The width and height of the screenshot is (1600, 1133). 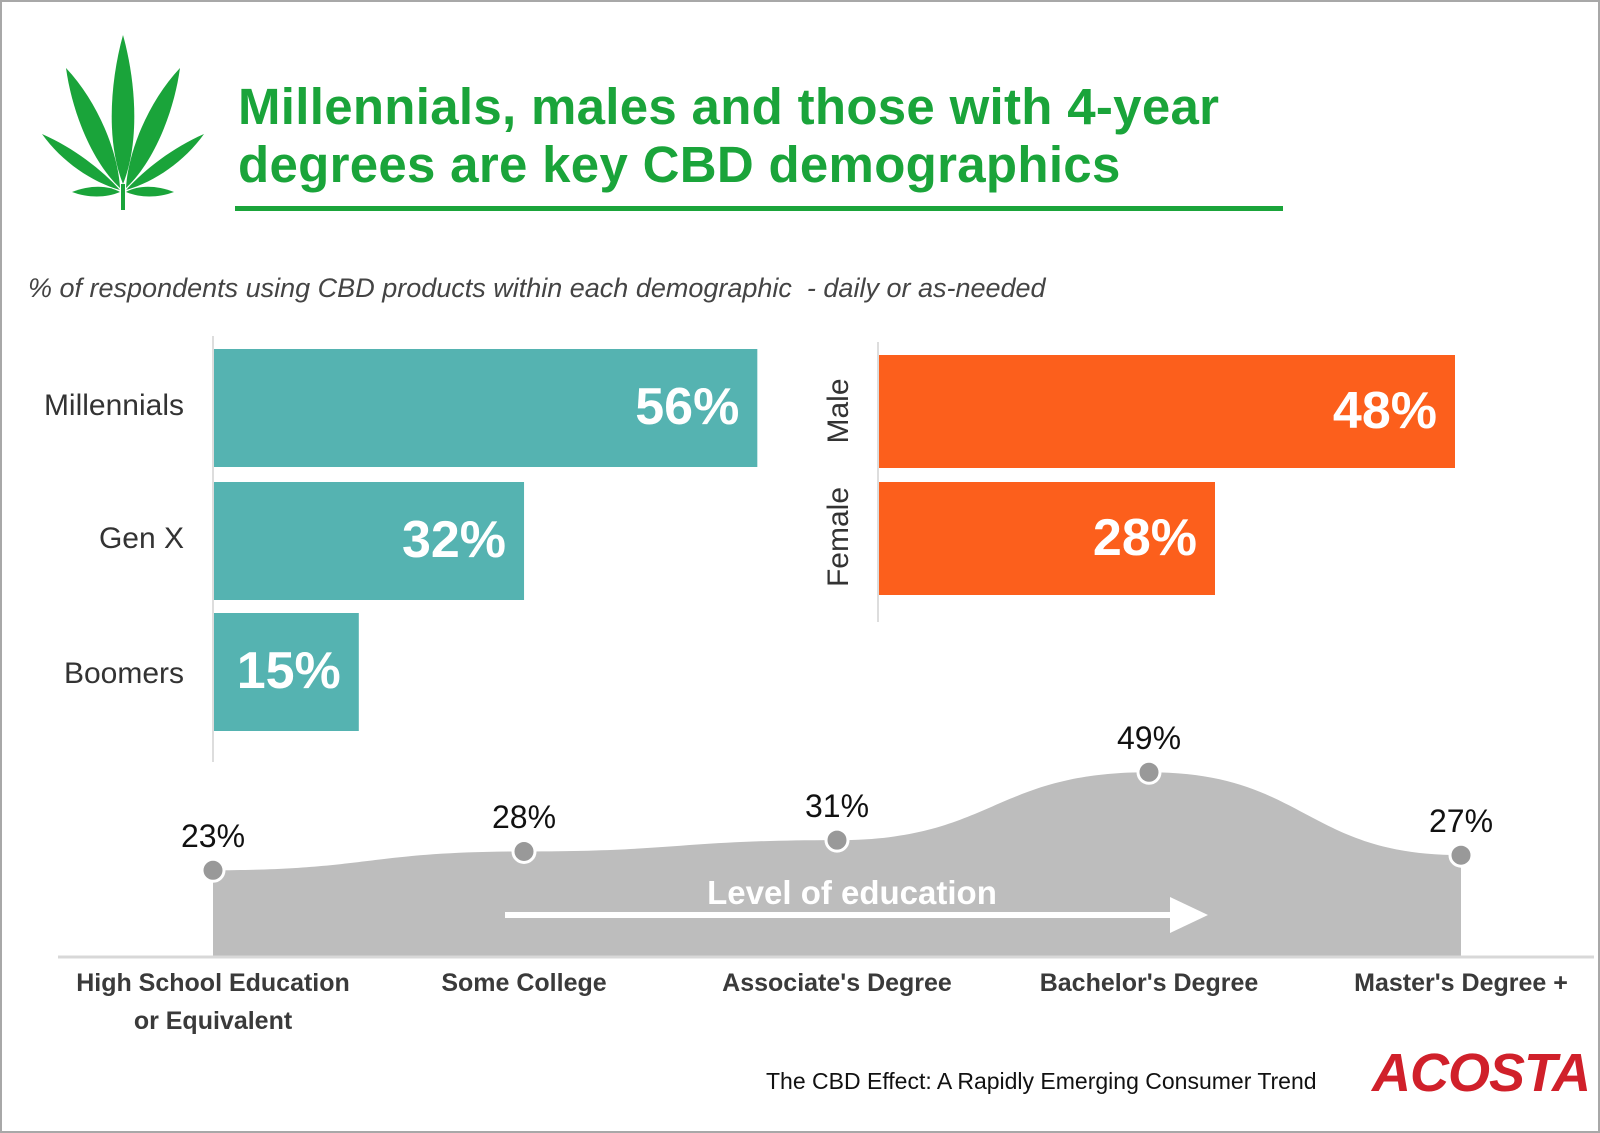 I want to click on cannabis-leaf-icon, so click(x=123, y=122).